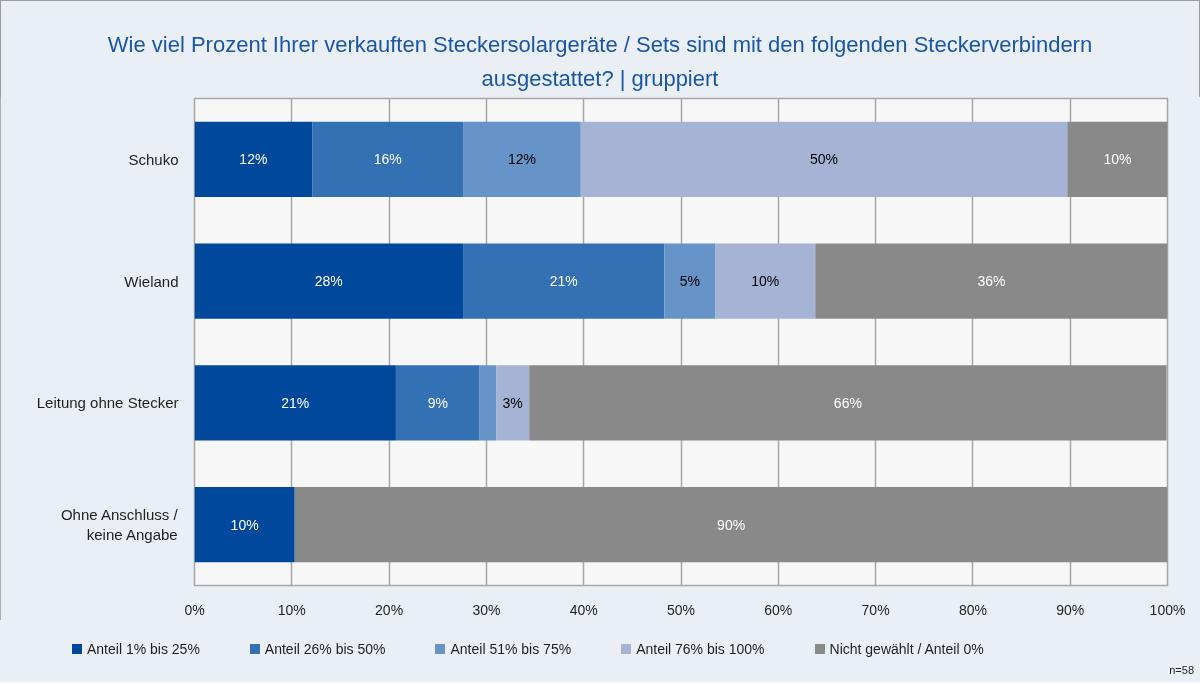  I want to click on legend-label: Anteil 51% bis 75%, so click(510, 649).